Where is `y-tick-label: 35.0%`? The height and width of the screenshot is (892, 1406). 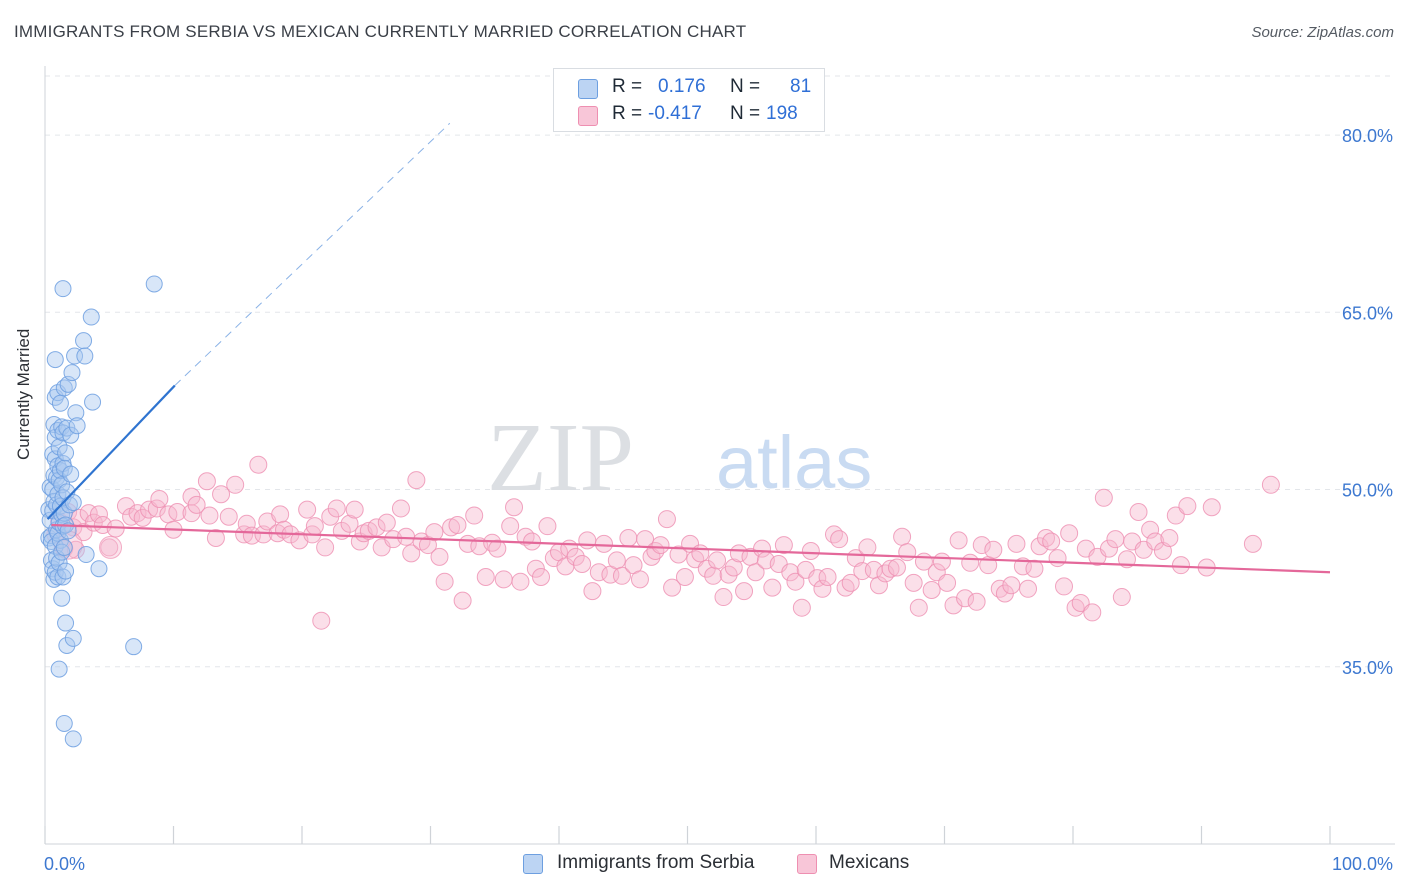 y-tick-label: 35.0% is located at coordinates (1367, 668).